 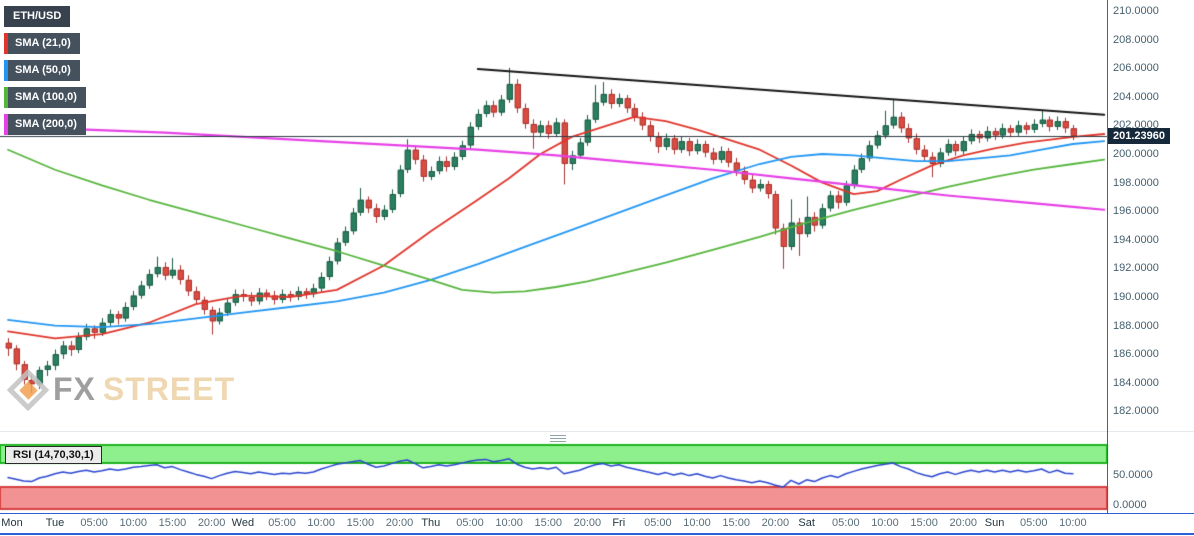 I want to click on price-axis-label: 206.0000, so click(x=1136, y=68).